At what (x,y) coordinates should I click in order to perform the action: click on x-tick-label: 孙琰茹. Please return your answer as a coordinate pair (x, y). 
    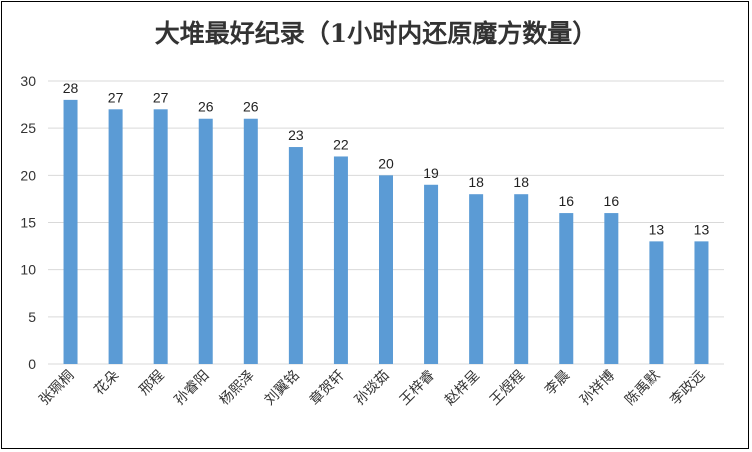
    Looking at the image, I should click on (372, 388).